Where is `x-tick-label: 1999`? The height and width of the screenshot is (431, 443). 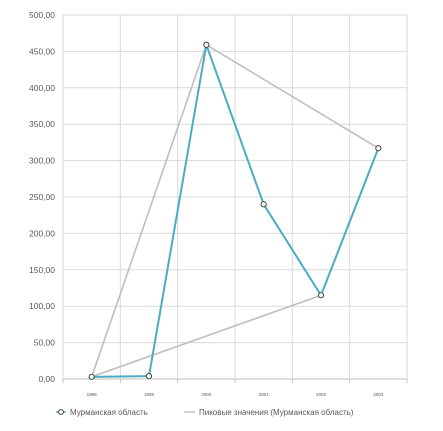
x-tick-label: 1999 is located at coordinates (149, 394).